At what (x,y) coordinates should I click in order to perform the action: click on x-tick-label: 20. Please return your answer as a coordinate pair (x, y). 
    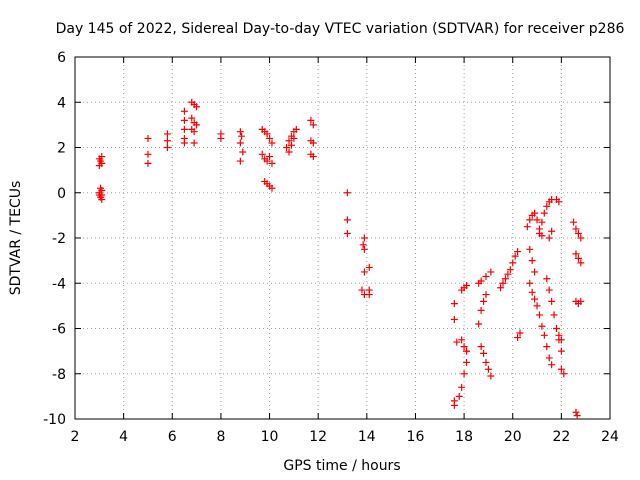
    Looking at the image, I should click on (513, 437).